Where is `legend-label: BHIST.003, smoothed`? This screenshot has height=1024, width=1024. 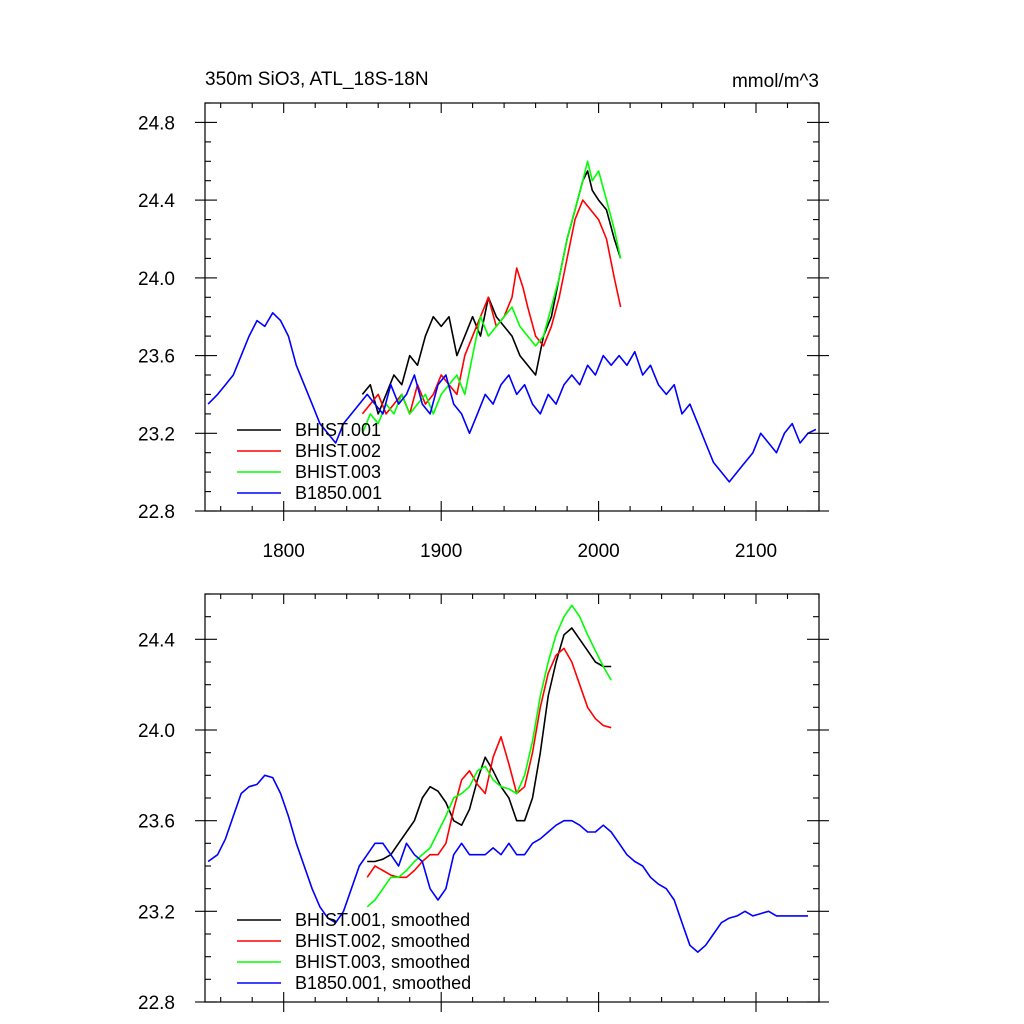
legend-label: BHIST.003, smoothed is located at coordinates (382, 962).